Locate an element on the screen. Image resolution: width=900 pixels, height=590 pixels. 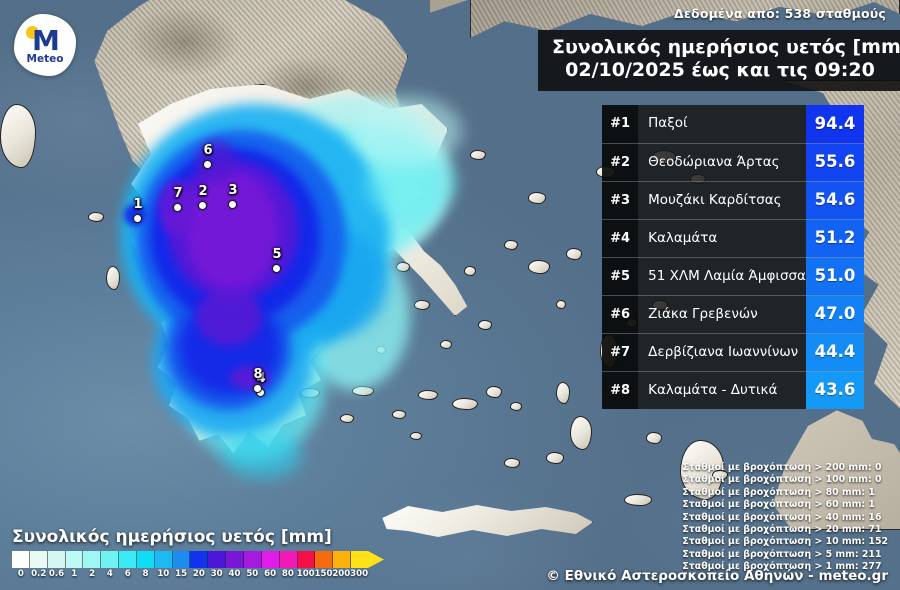
logo-letter: M is located at coordinates (46, 40).